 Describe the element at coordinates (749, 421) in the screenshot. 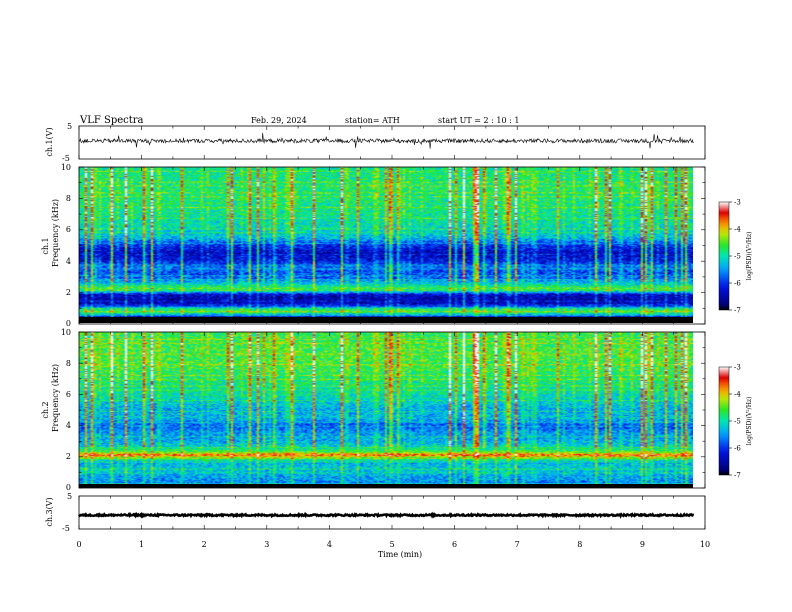

I see `ch2-colorbar-label: log(PSD)(V²/Hz)` at that location.